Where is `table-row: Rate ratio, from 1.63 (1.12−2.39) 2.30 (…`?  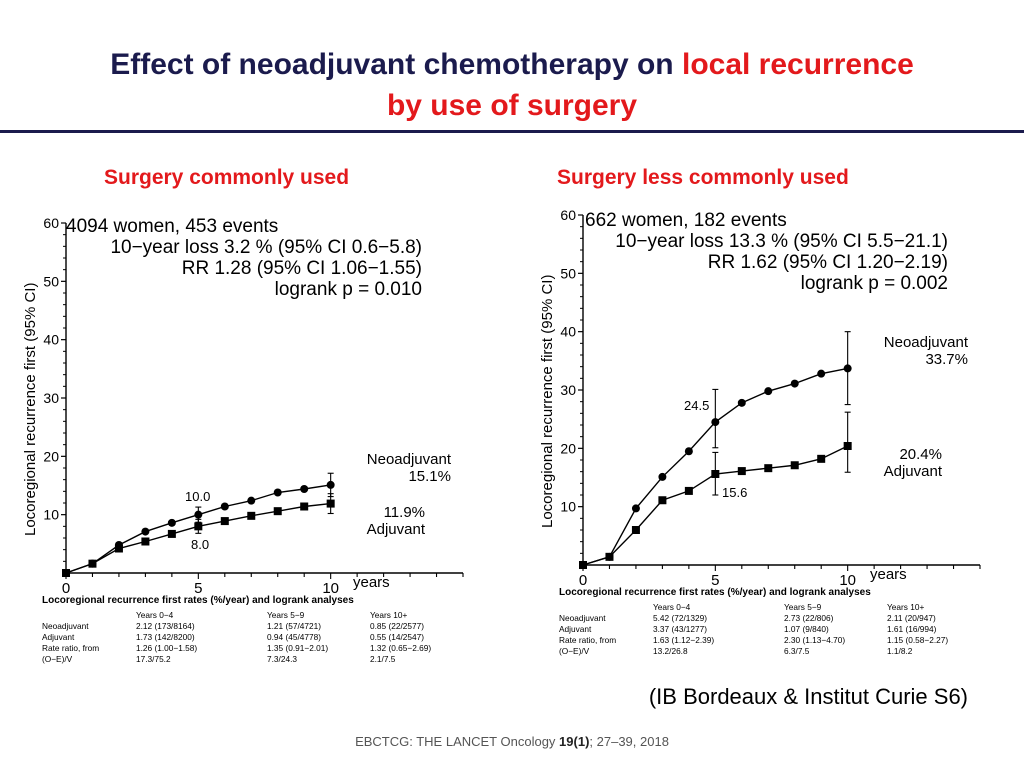 table-row: Rate ratio, from 1.63 (1.12−2.39) 2.30 (… is located at coordinates (768, 639).